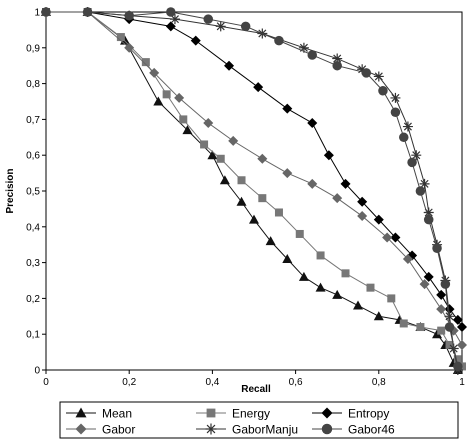 Image resolution: width=474 pixels, height=440 pixels. What do you see at coordinates (212, 382) in the screenshot?
I see `x-tick-label: 0,4` at bounding box center [212, 382].